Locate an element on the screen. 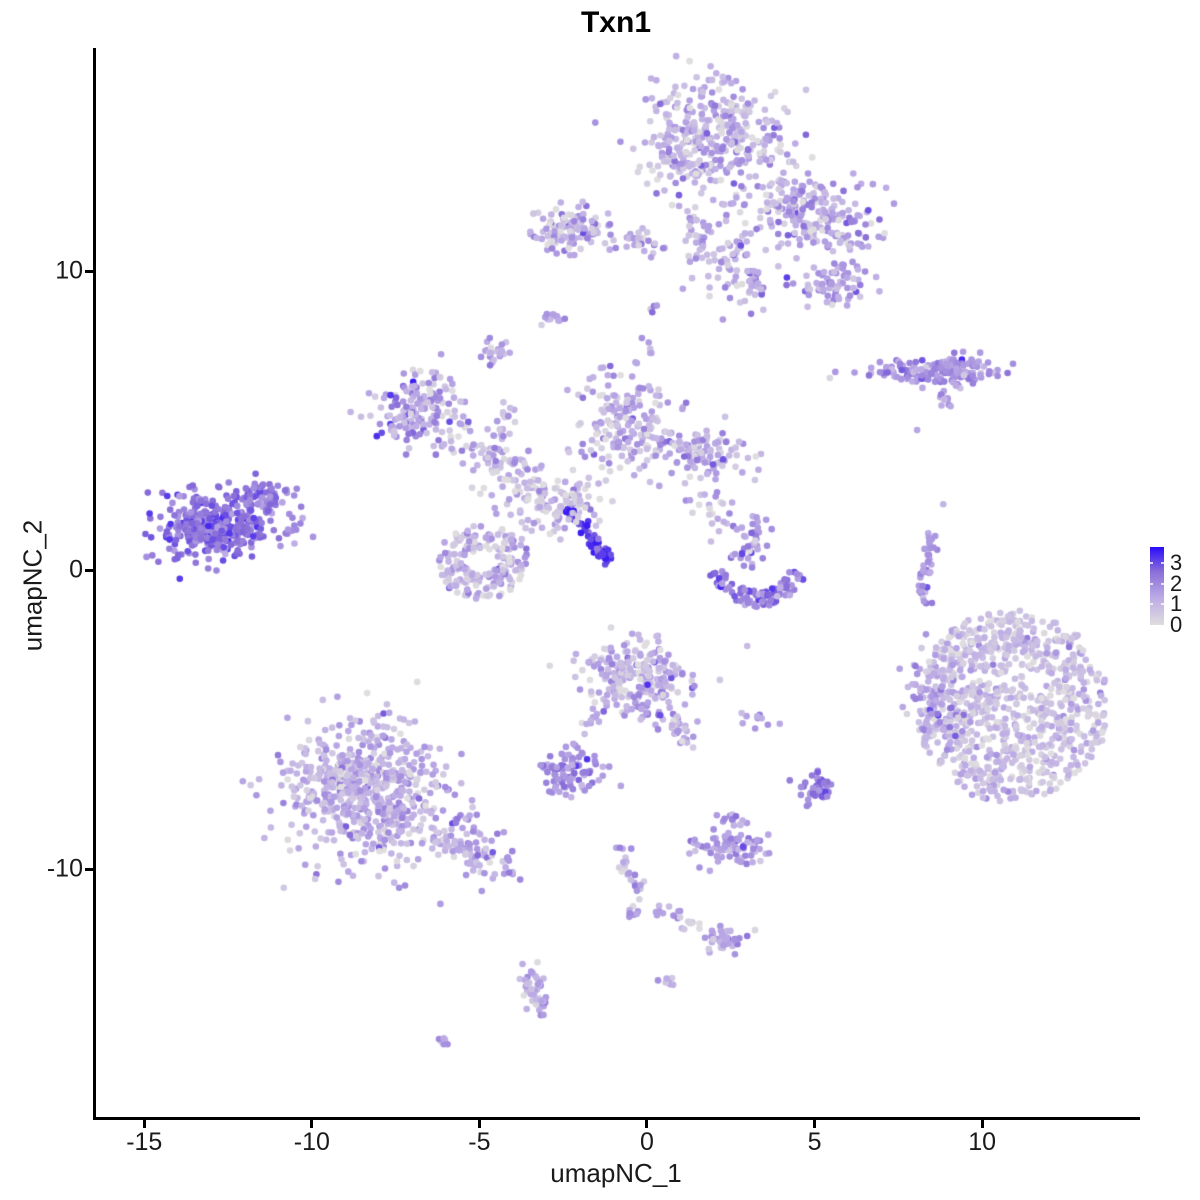  y-axis-line is located at coordinates (94, 584).